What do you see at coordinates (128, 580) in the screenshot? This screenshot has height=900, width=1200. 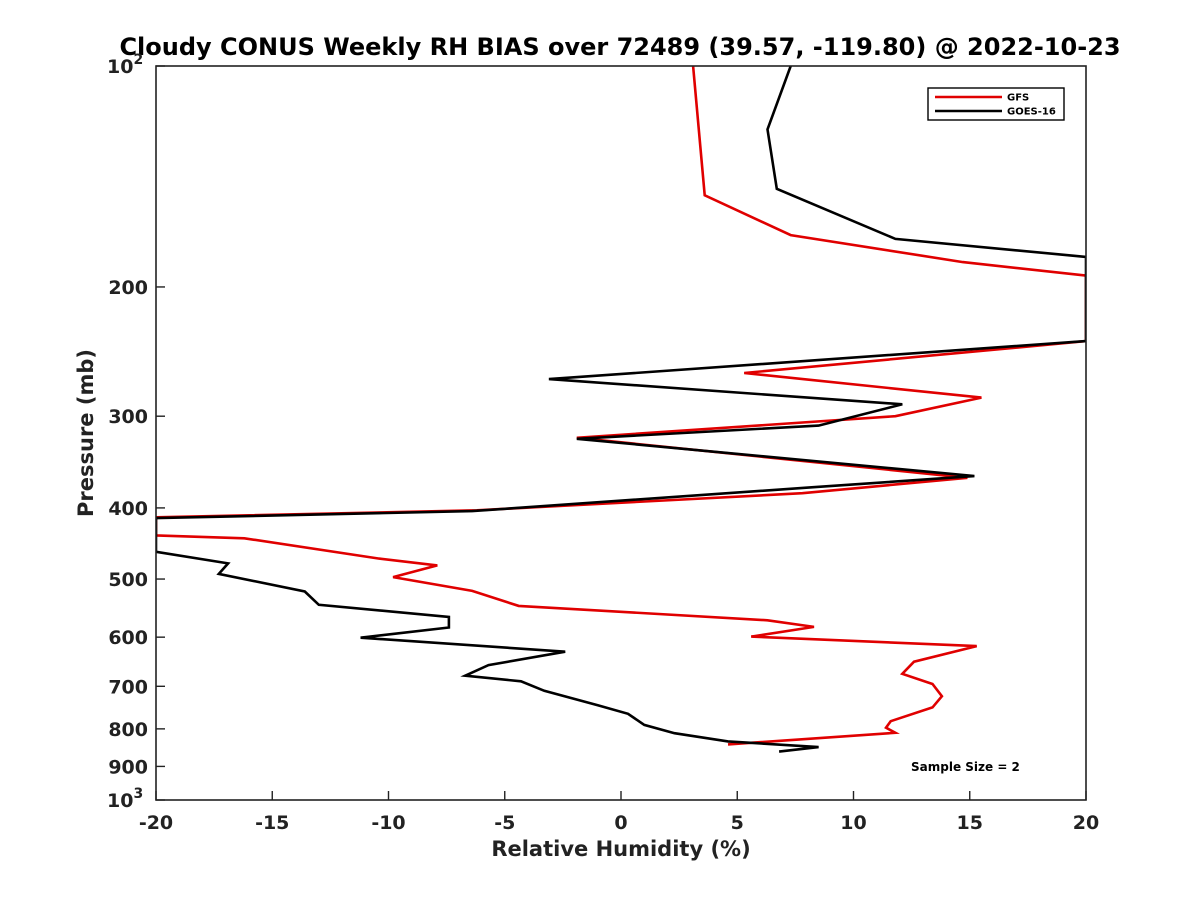 I see `y-tick-label: 500` at bounding box center [128, 580].